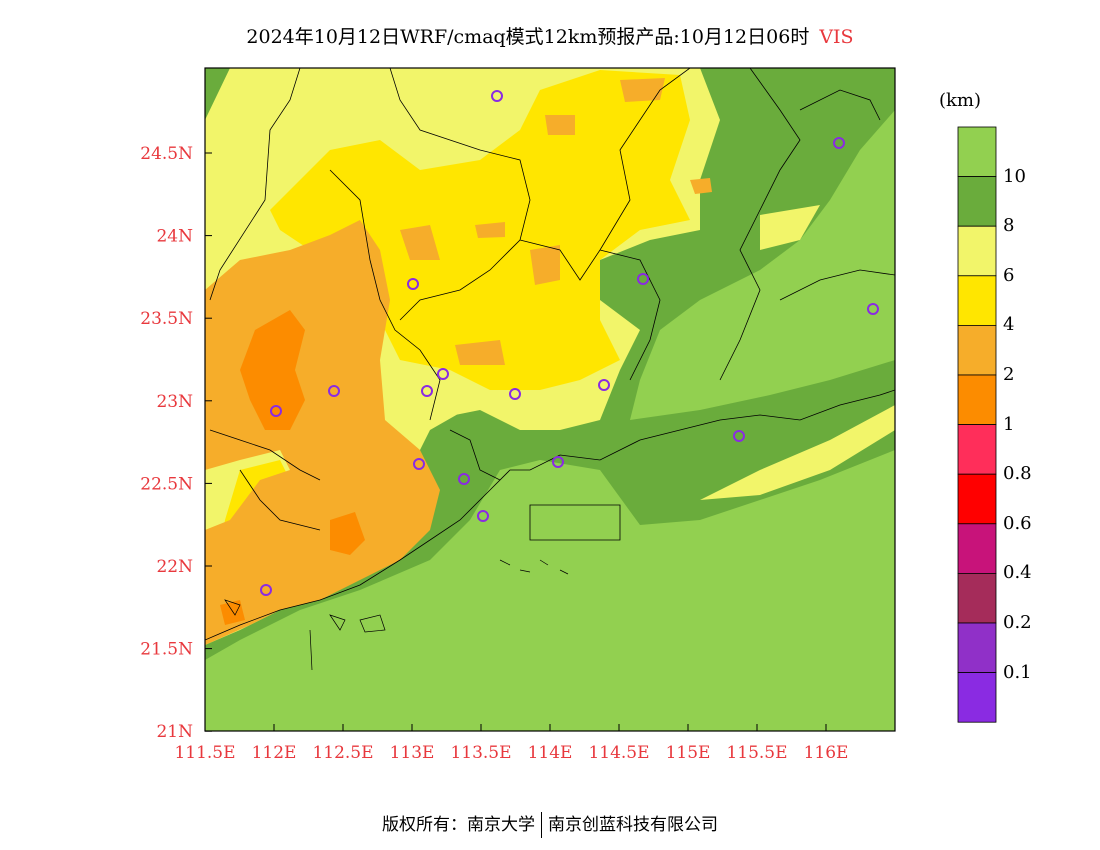  I want to click on copyright-right: 南京创蓝科技有限公司, so click(633, 825).